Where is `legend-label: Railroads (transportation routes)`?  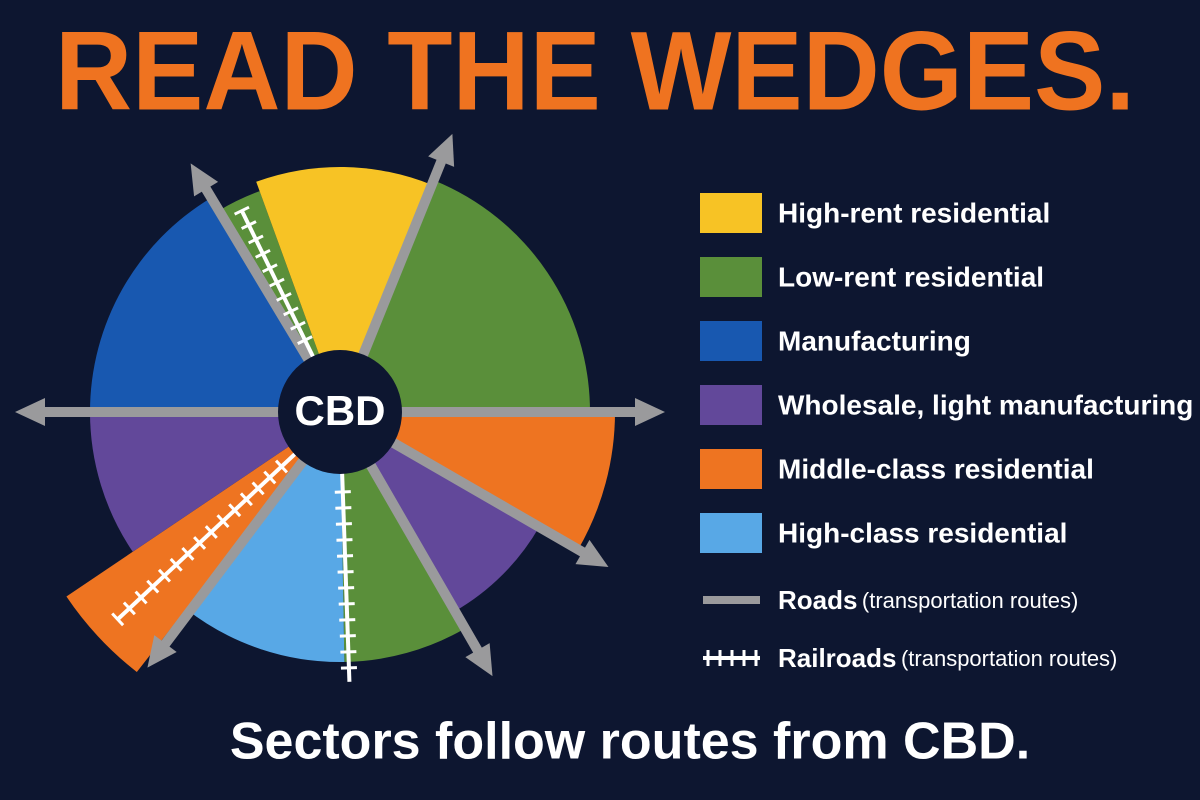 legend-label: Railroads (transportation routes) is located at coordinates (947, 658).